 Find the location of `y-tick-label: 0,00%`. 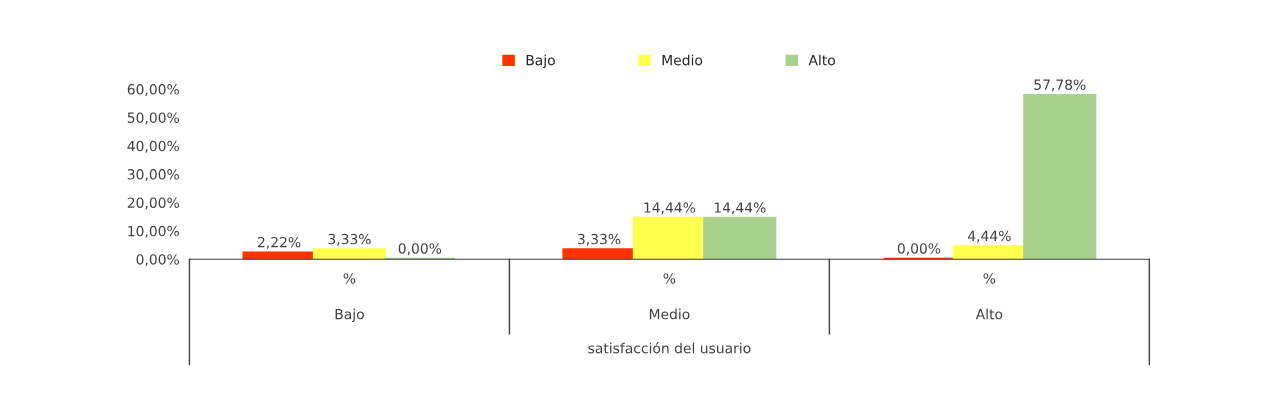

y-tick-label: 0,00% is located at coordinates (157, 260).